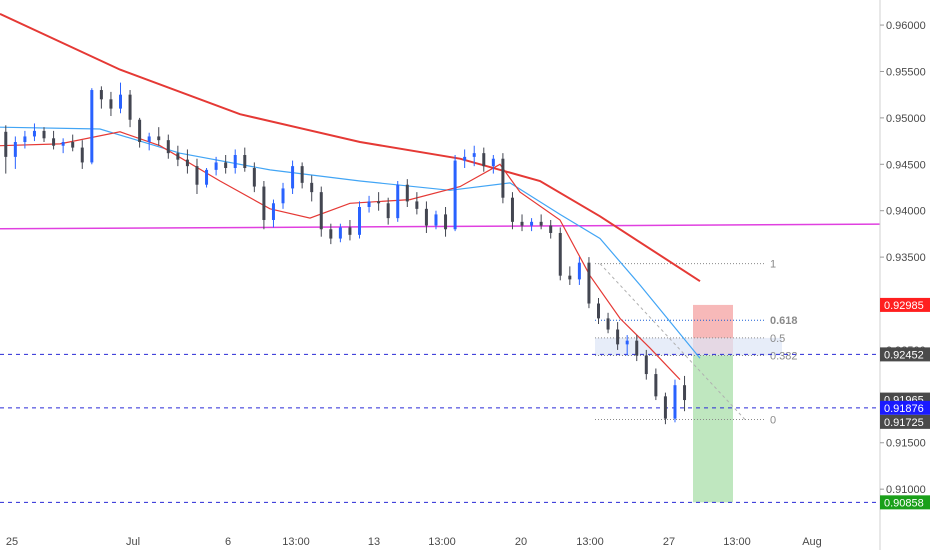 The image size is (932, 550). Describe the element at coordinates (906, 72) in the screenshot. I see `price-tick-label: 0.95500` at that location.